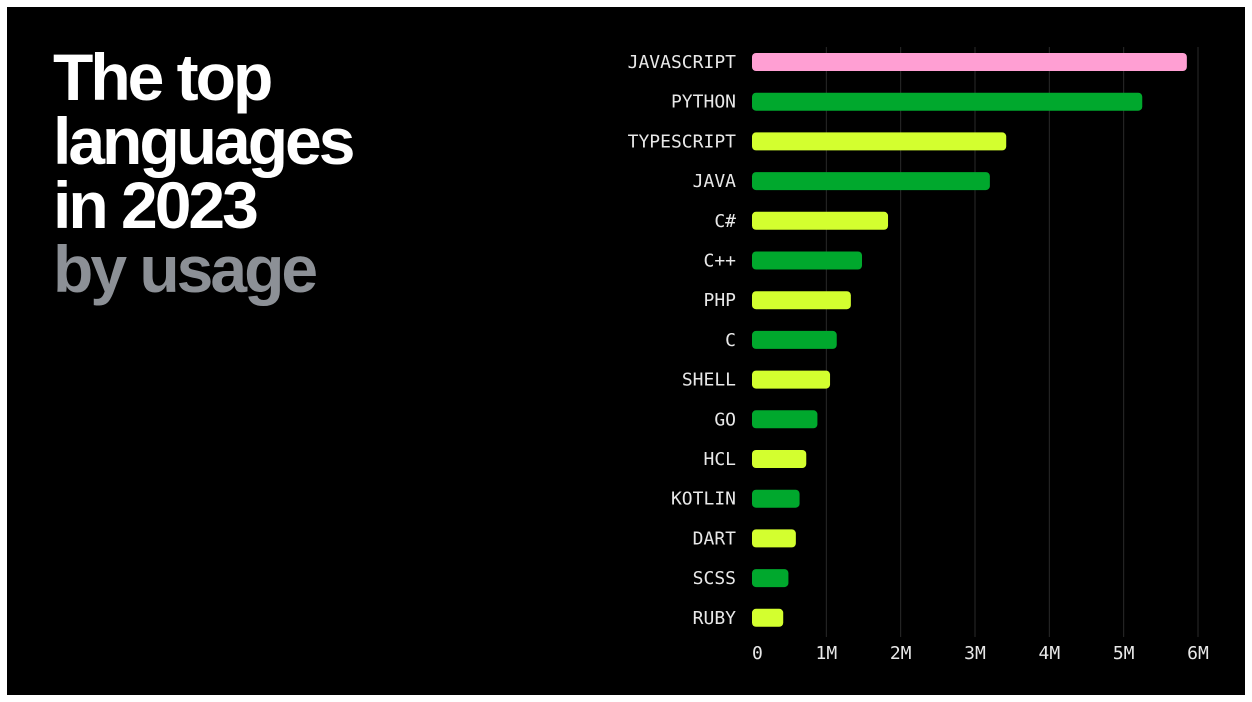  Describe the element at coordinates (975, 653) in the screenshot. I see `x-tick-label: 3M` at that location.